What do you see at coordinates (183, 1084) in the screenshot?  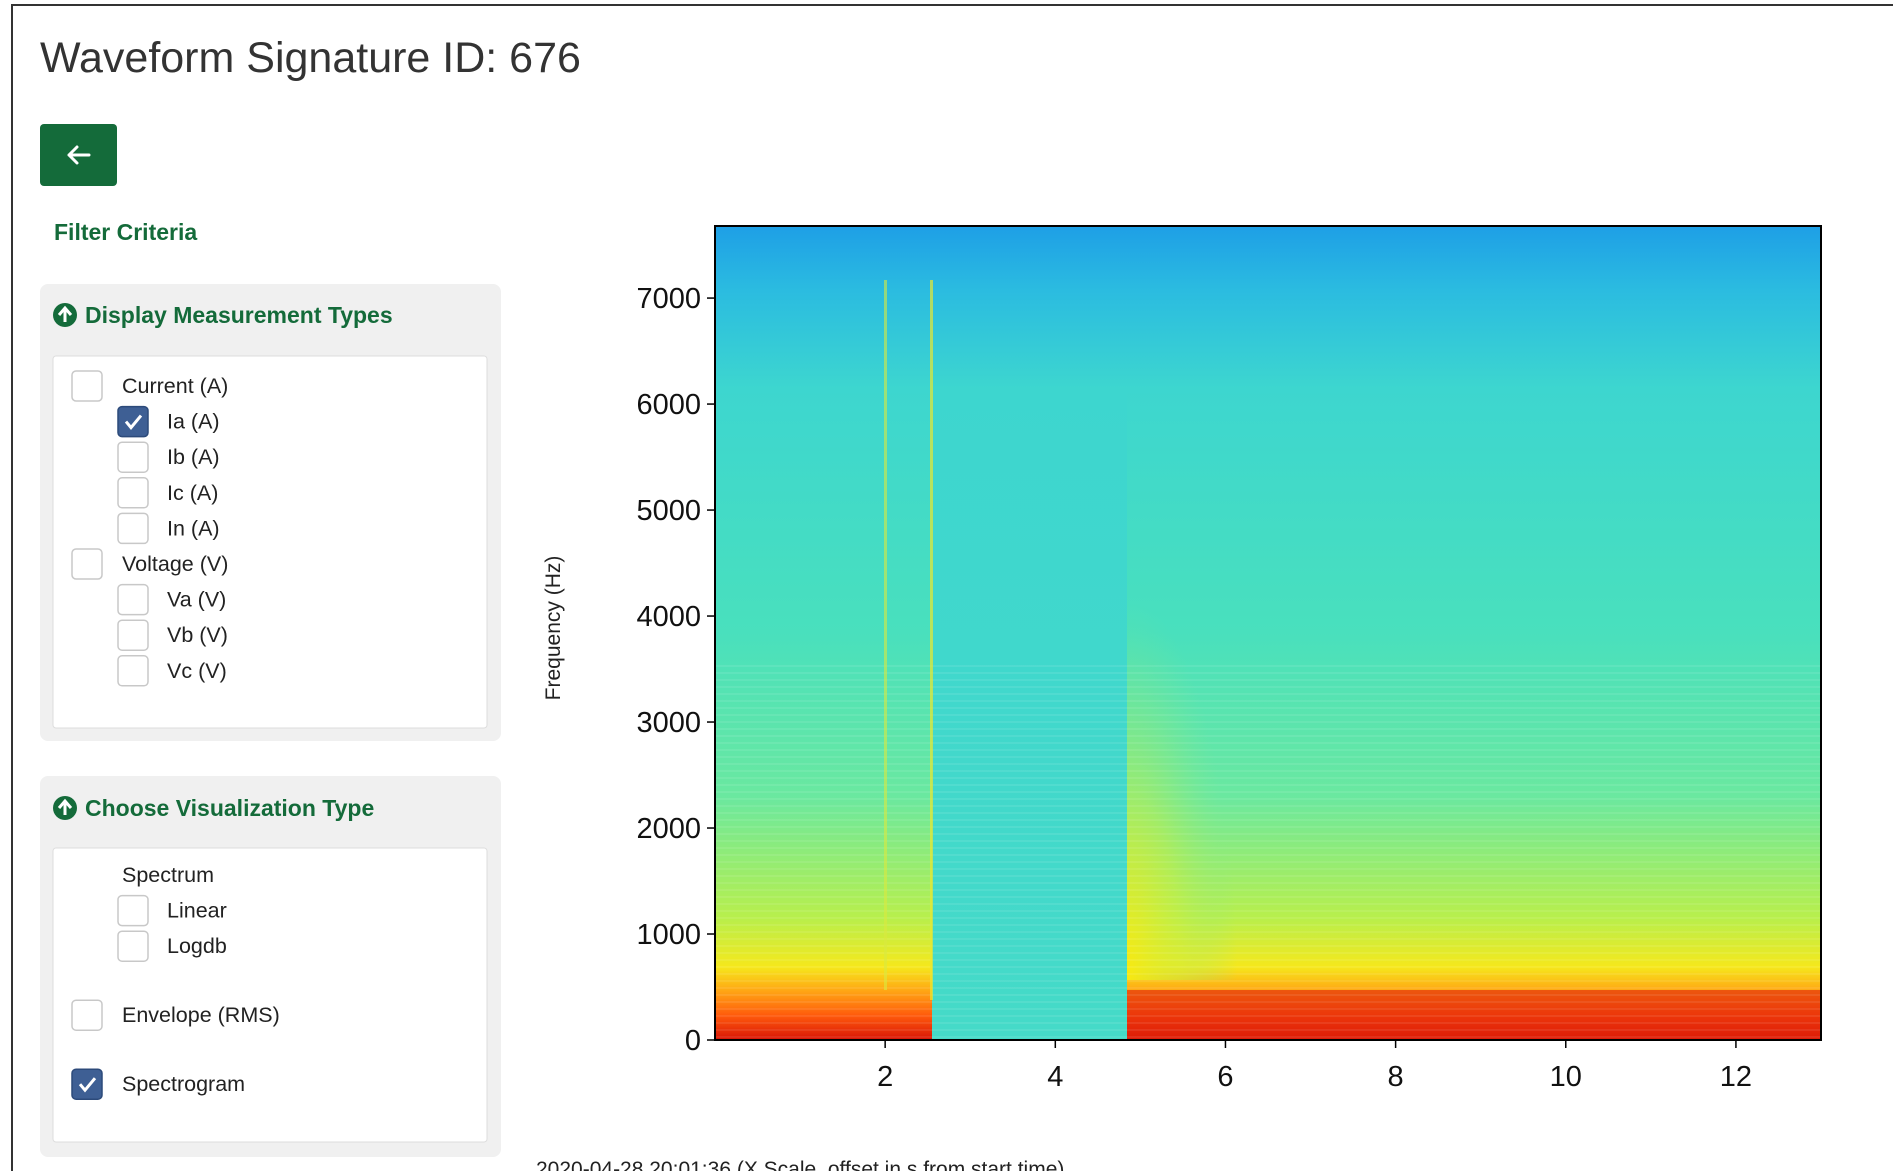 I see `checkbox-label: Spectrogram` at bounding box center [183, 1084].